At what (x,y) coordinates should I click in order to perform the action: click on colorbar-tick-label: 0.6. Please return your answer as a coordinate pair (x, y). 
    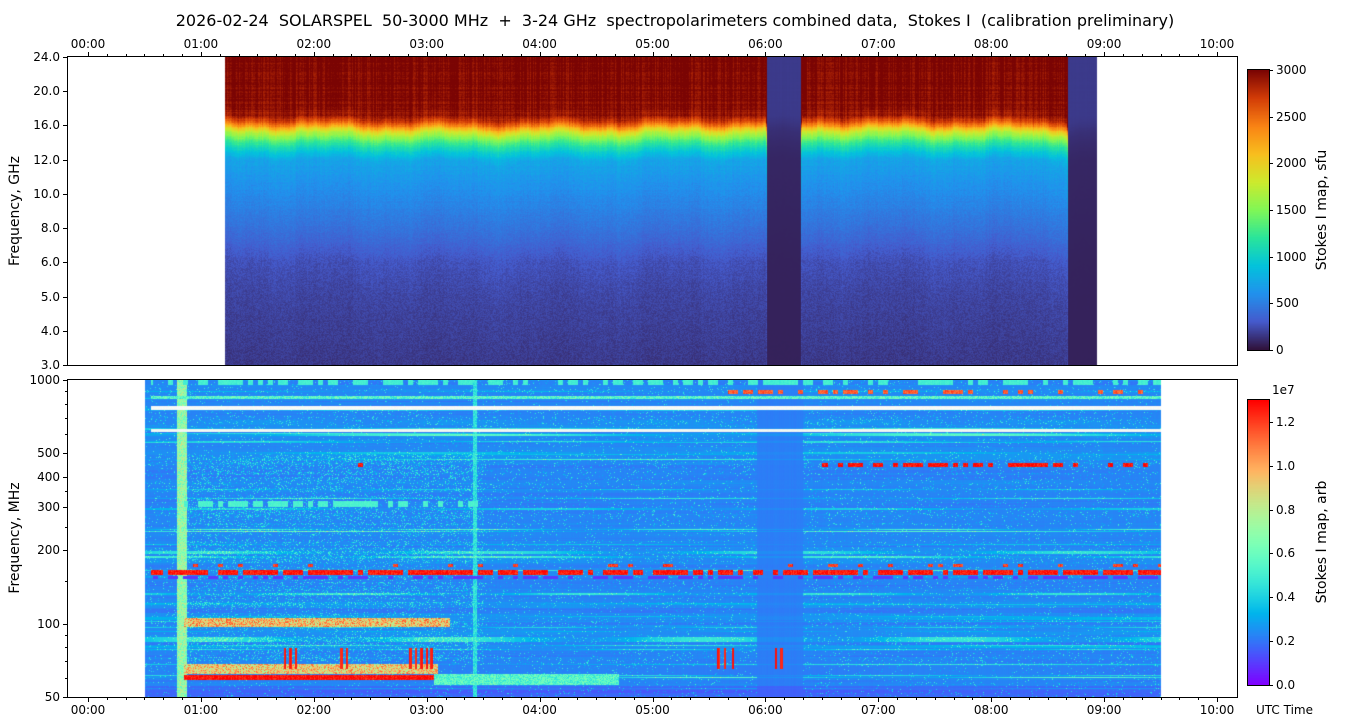
    Looking at the image, I should click on (1286, 553).